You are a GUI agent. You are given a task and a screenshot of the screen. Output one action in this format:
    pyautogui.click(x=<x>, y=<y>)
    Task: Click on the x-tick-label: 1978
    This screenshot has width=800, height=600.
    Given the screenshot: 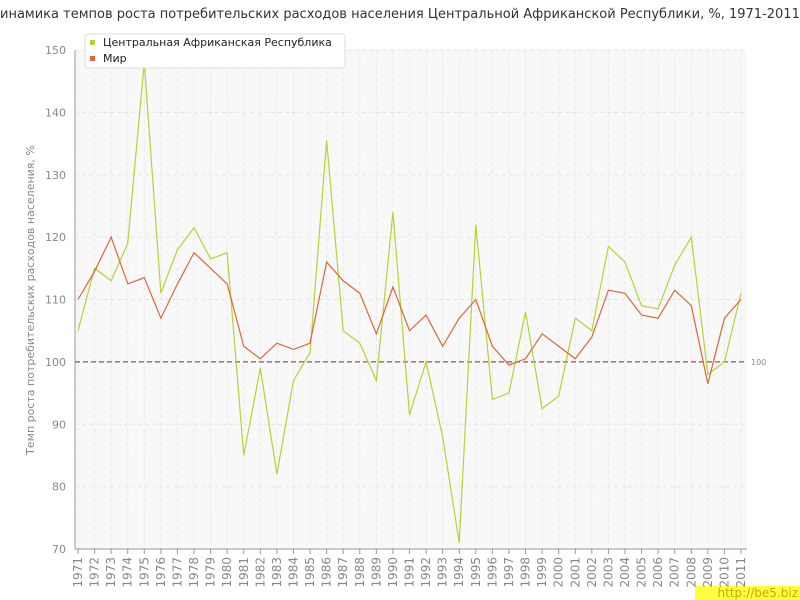 What is the action you would take?
    pyautogui.click(x=194, y=572)
    